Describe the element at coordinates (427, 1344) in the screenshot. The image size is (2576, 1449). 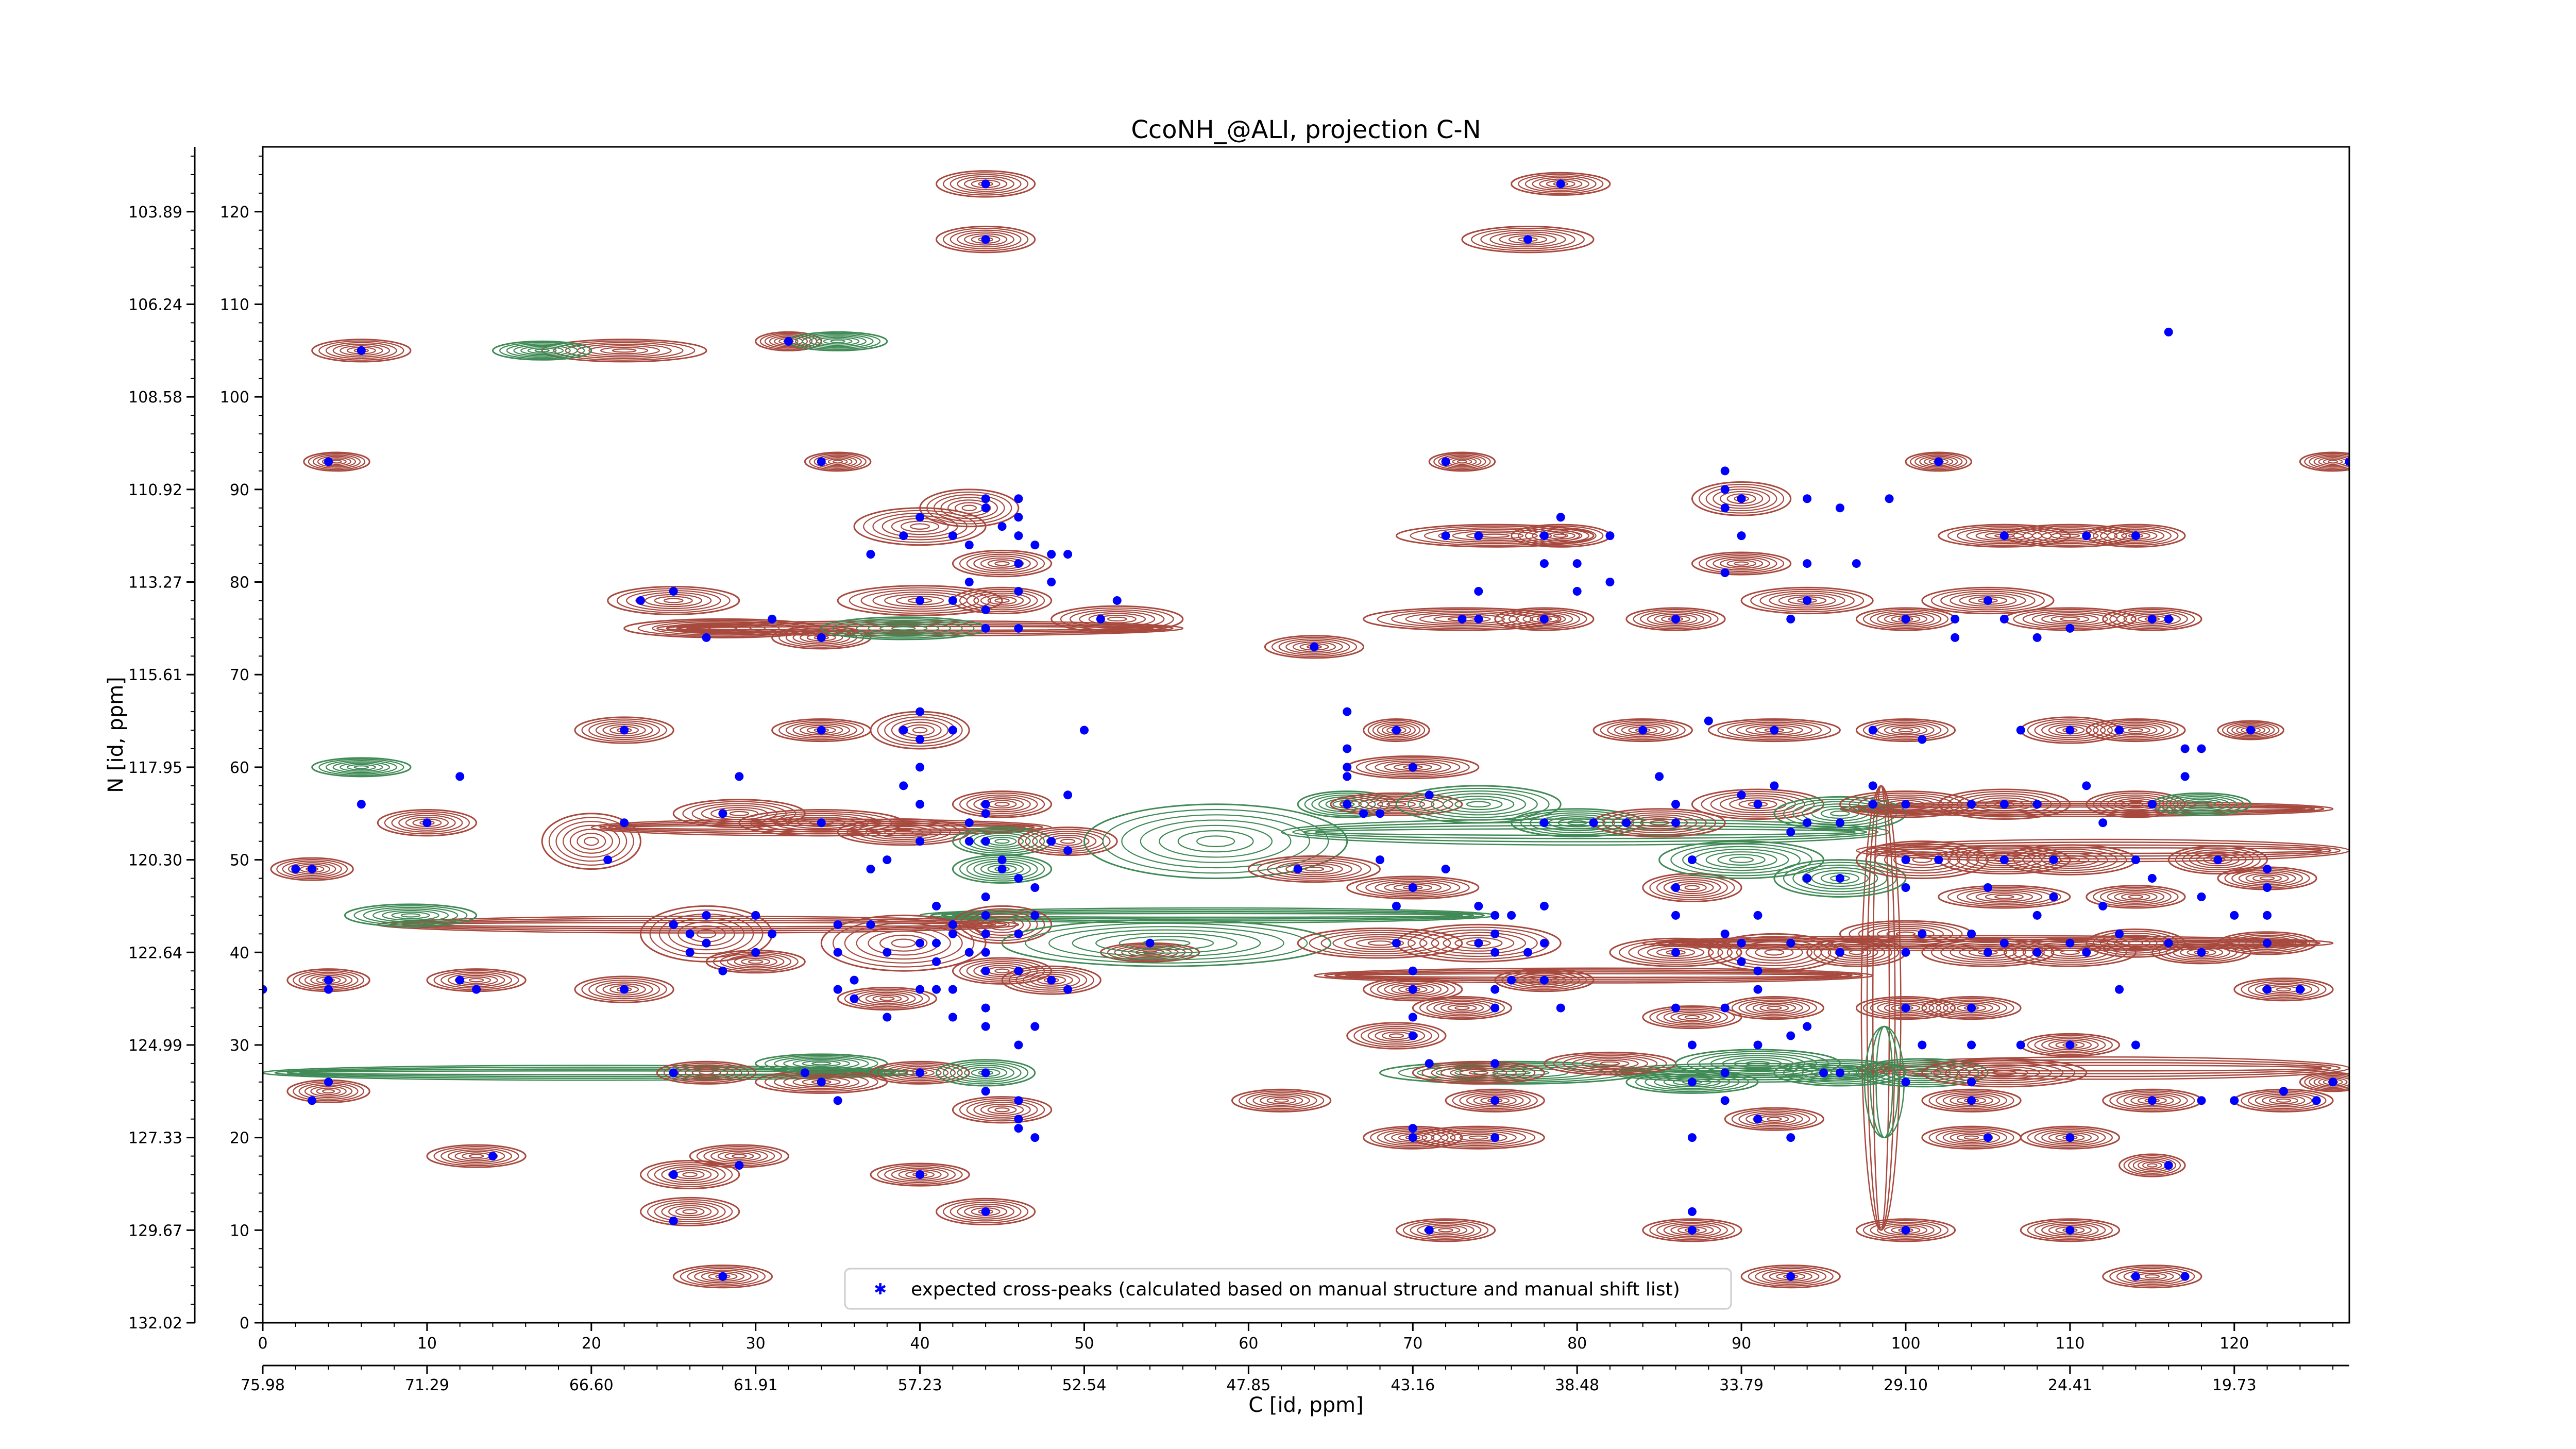
I see `x-tick-label: 10` at that location.